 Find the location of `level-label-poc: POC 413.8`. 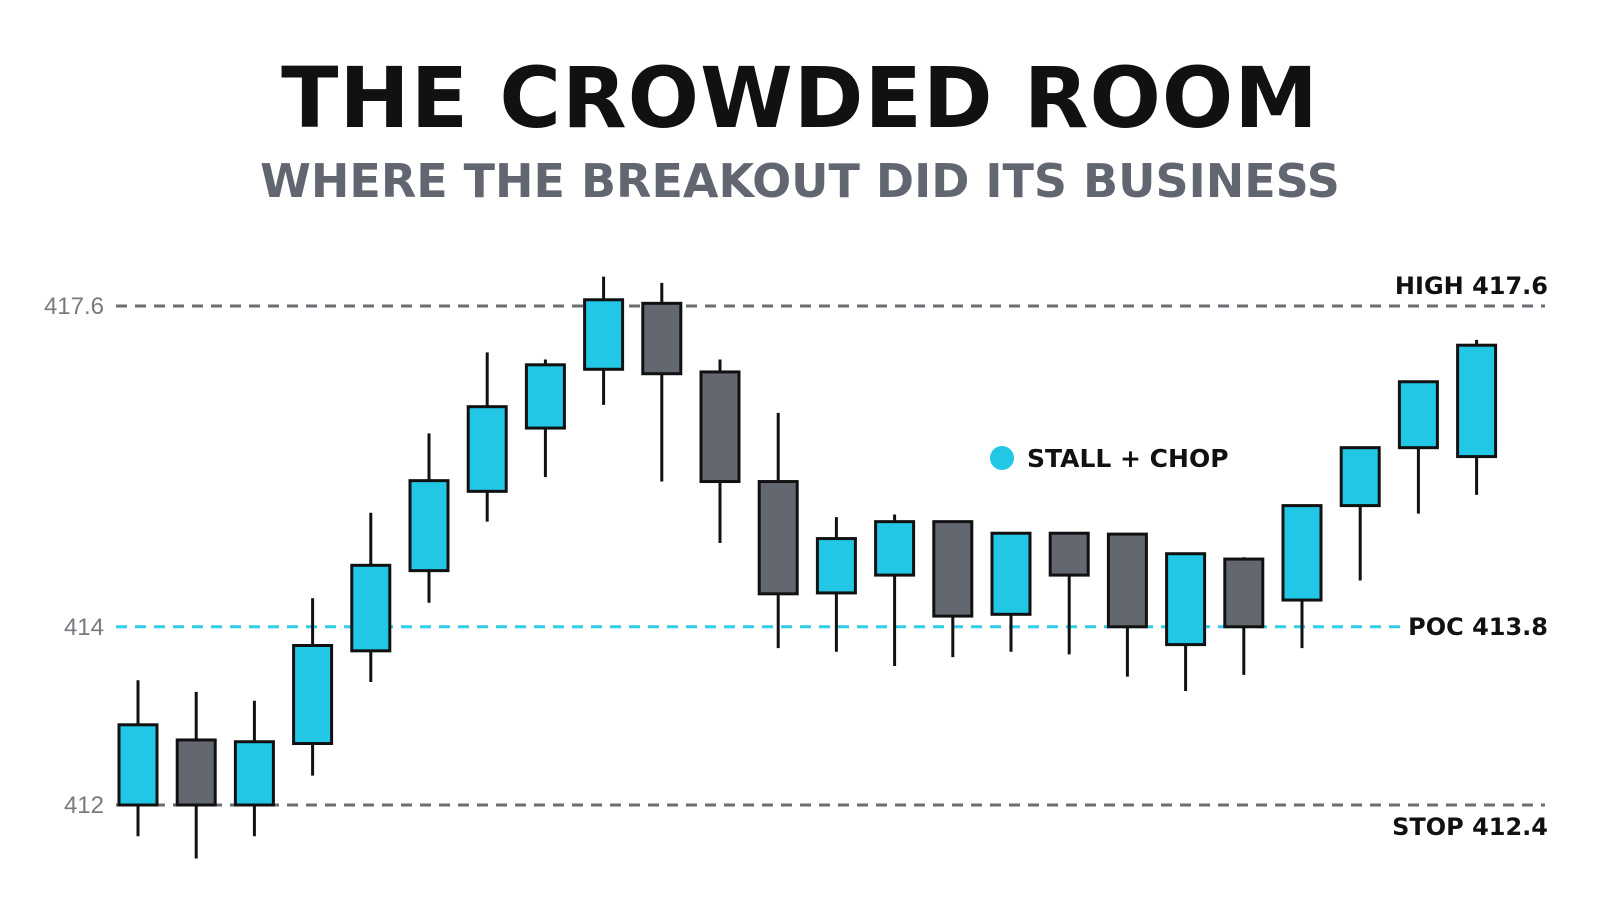

level-label-poc: POC 413.8 is located at coordinates (1478, 627).